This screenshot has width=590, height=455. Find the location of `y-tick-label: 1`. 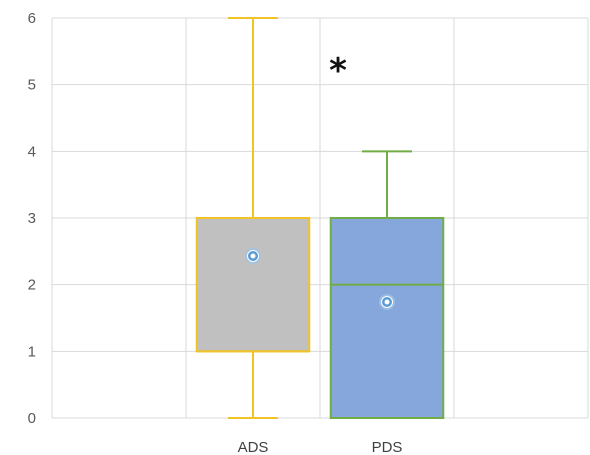

y-tick-label: 1 is located at coordinates (32, 351).